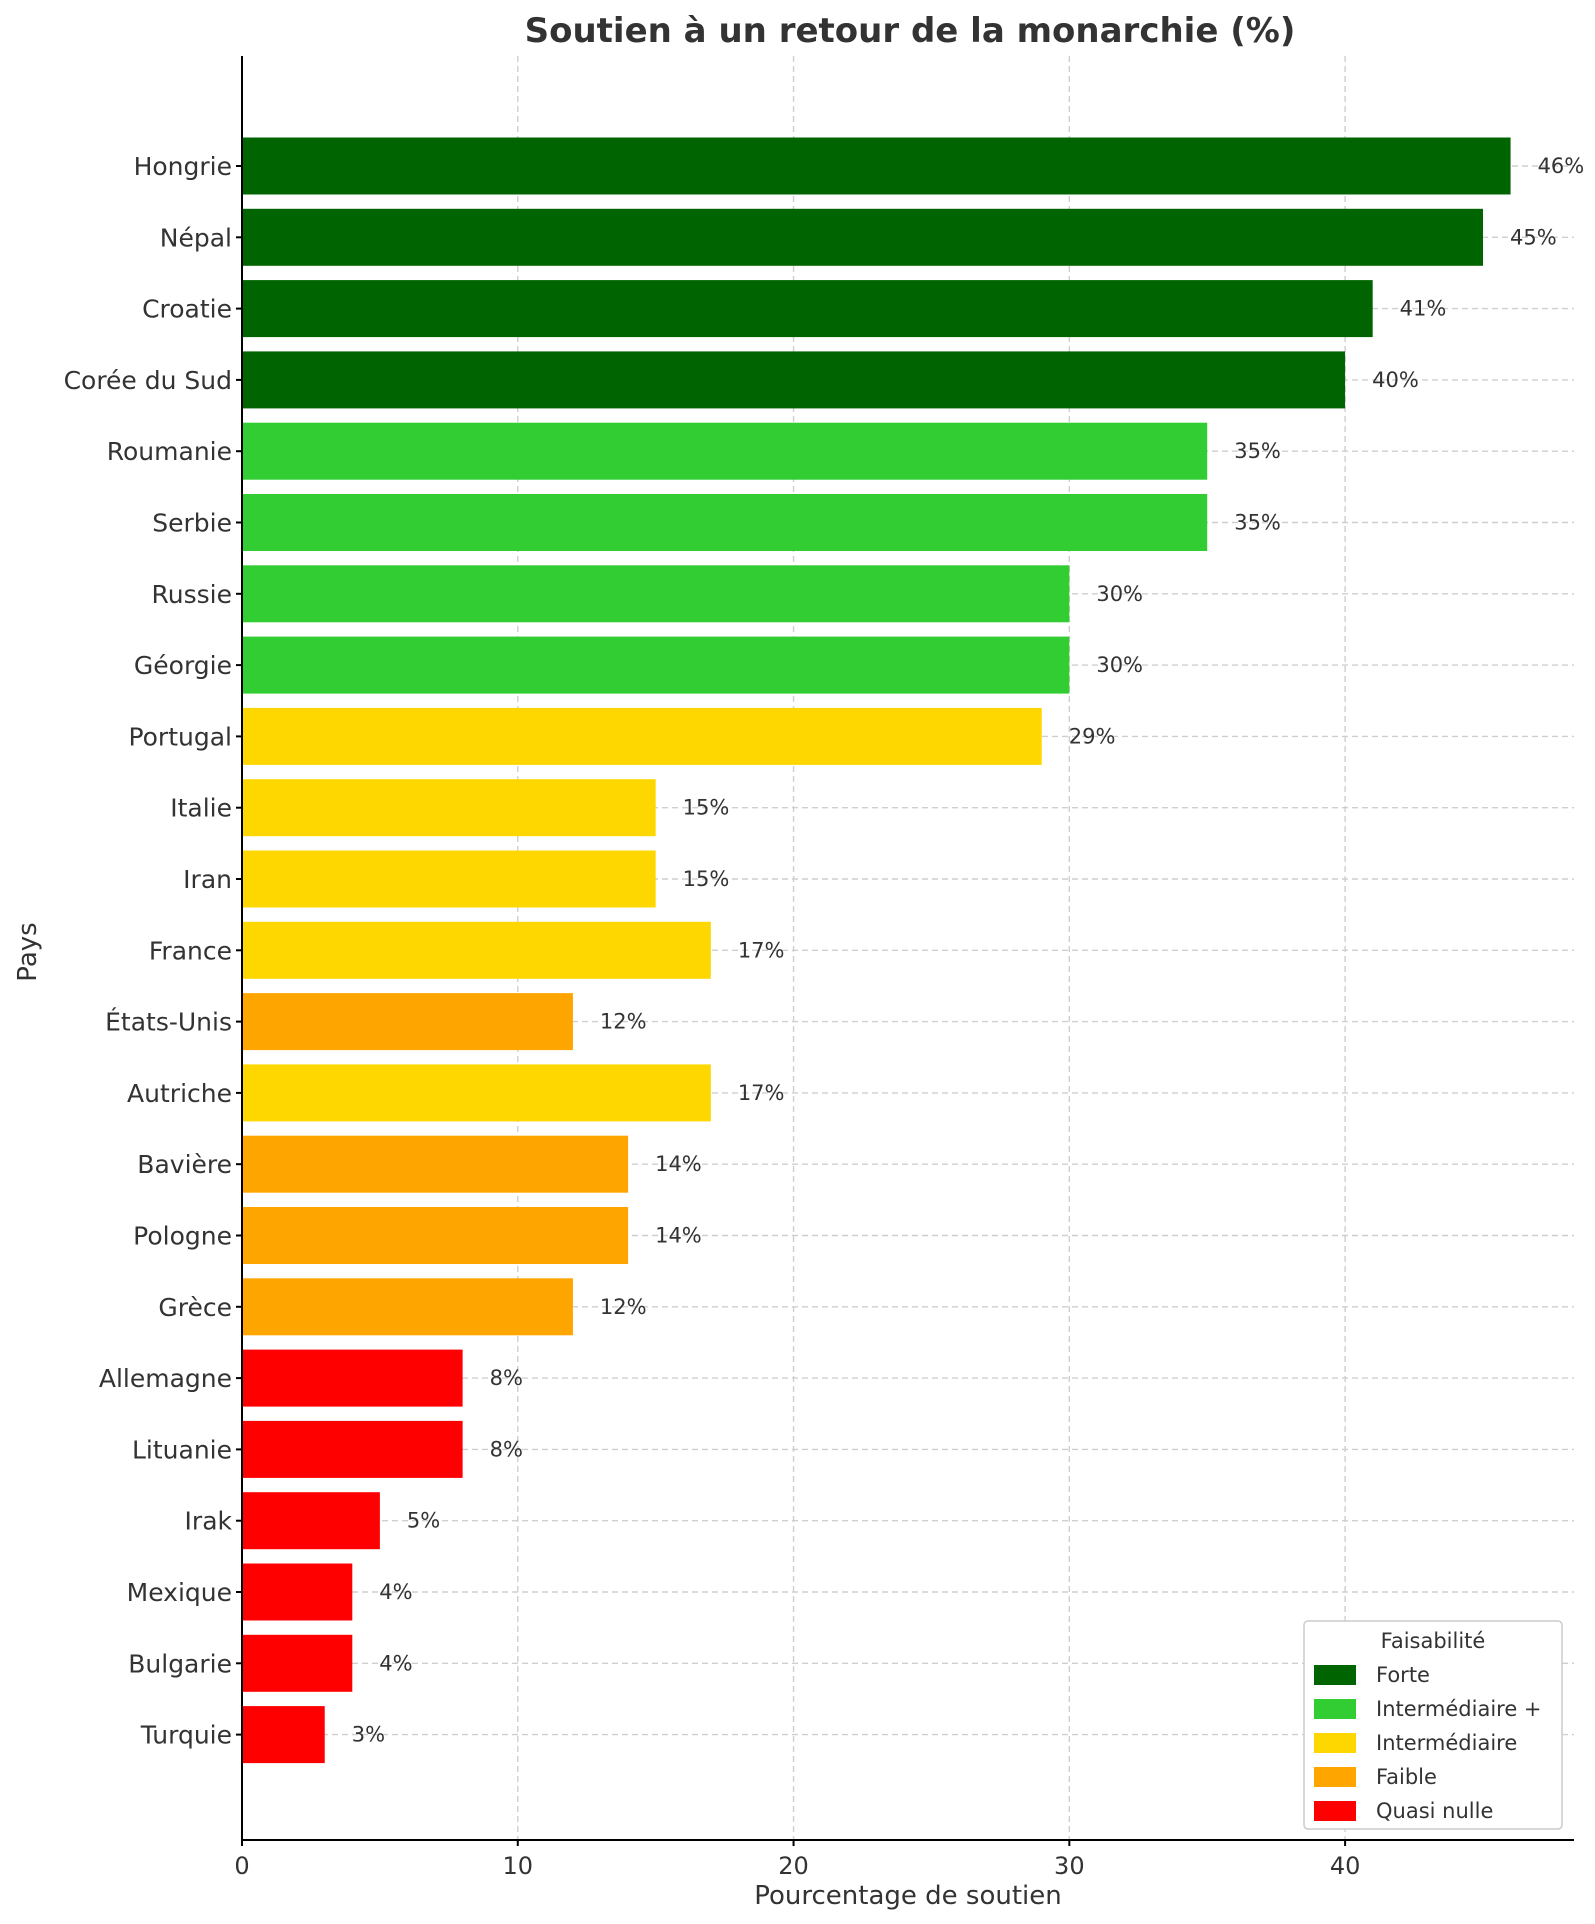  What do you see at coordinates (368, 1735) in the screenshot?
I see `data-label-turquie: 3%` at bounding box center [368, 1735].